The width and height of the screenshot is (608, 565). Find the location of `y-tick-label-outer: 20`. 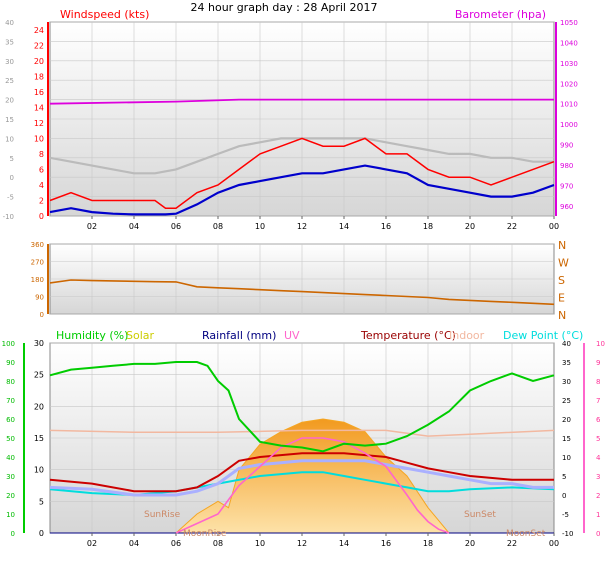

y-tick-label-outer: 20 is located at coordinates (9, 101).